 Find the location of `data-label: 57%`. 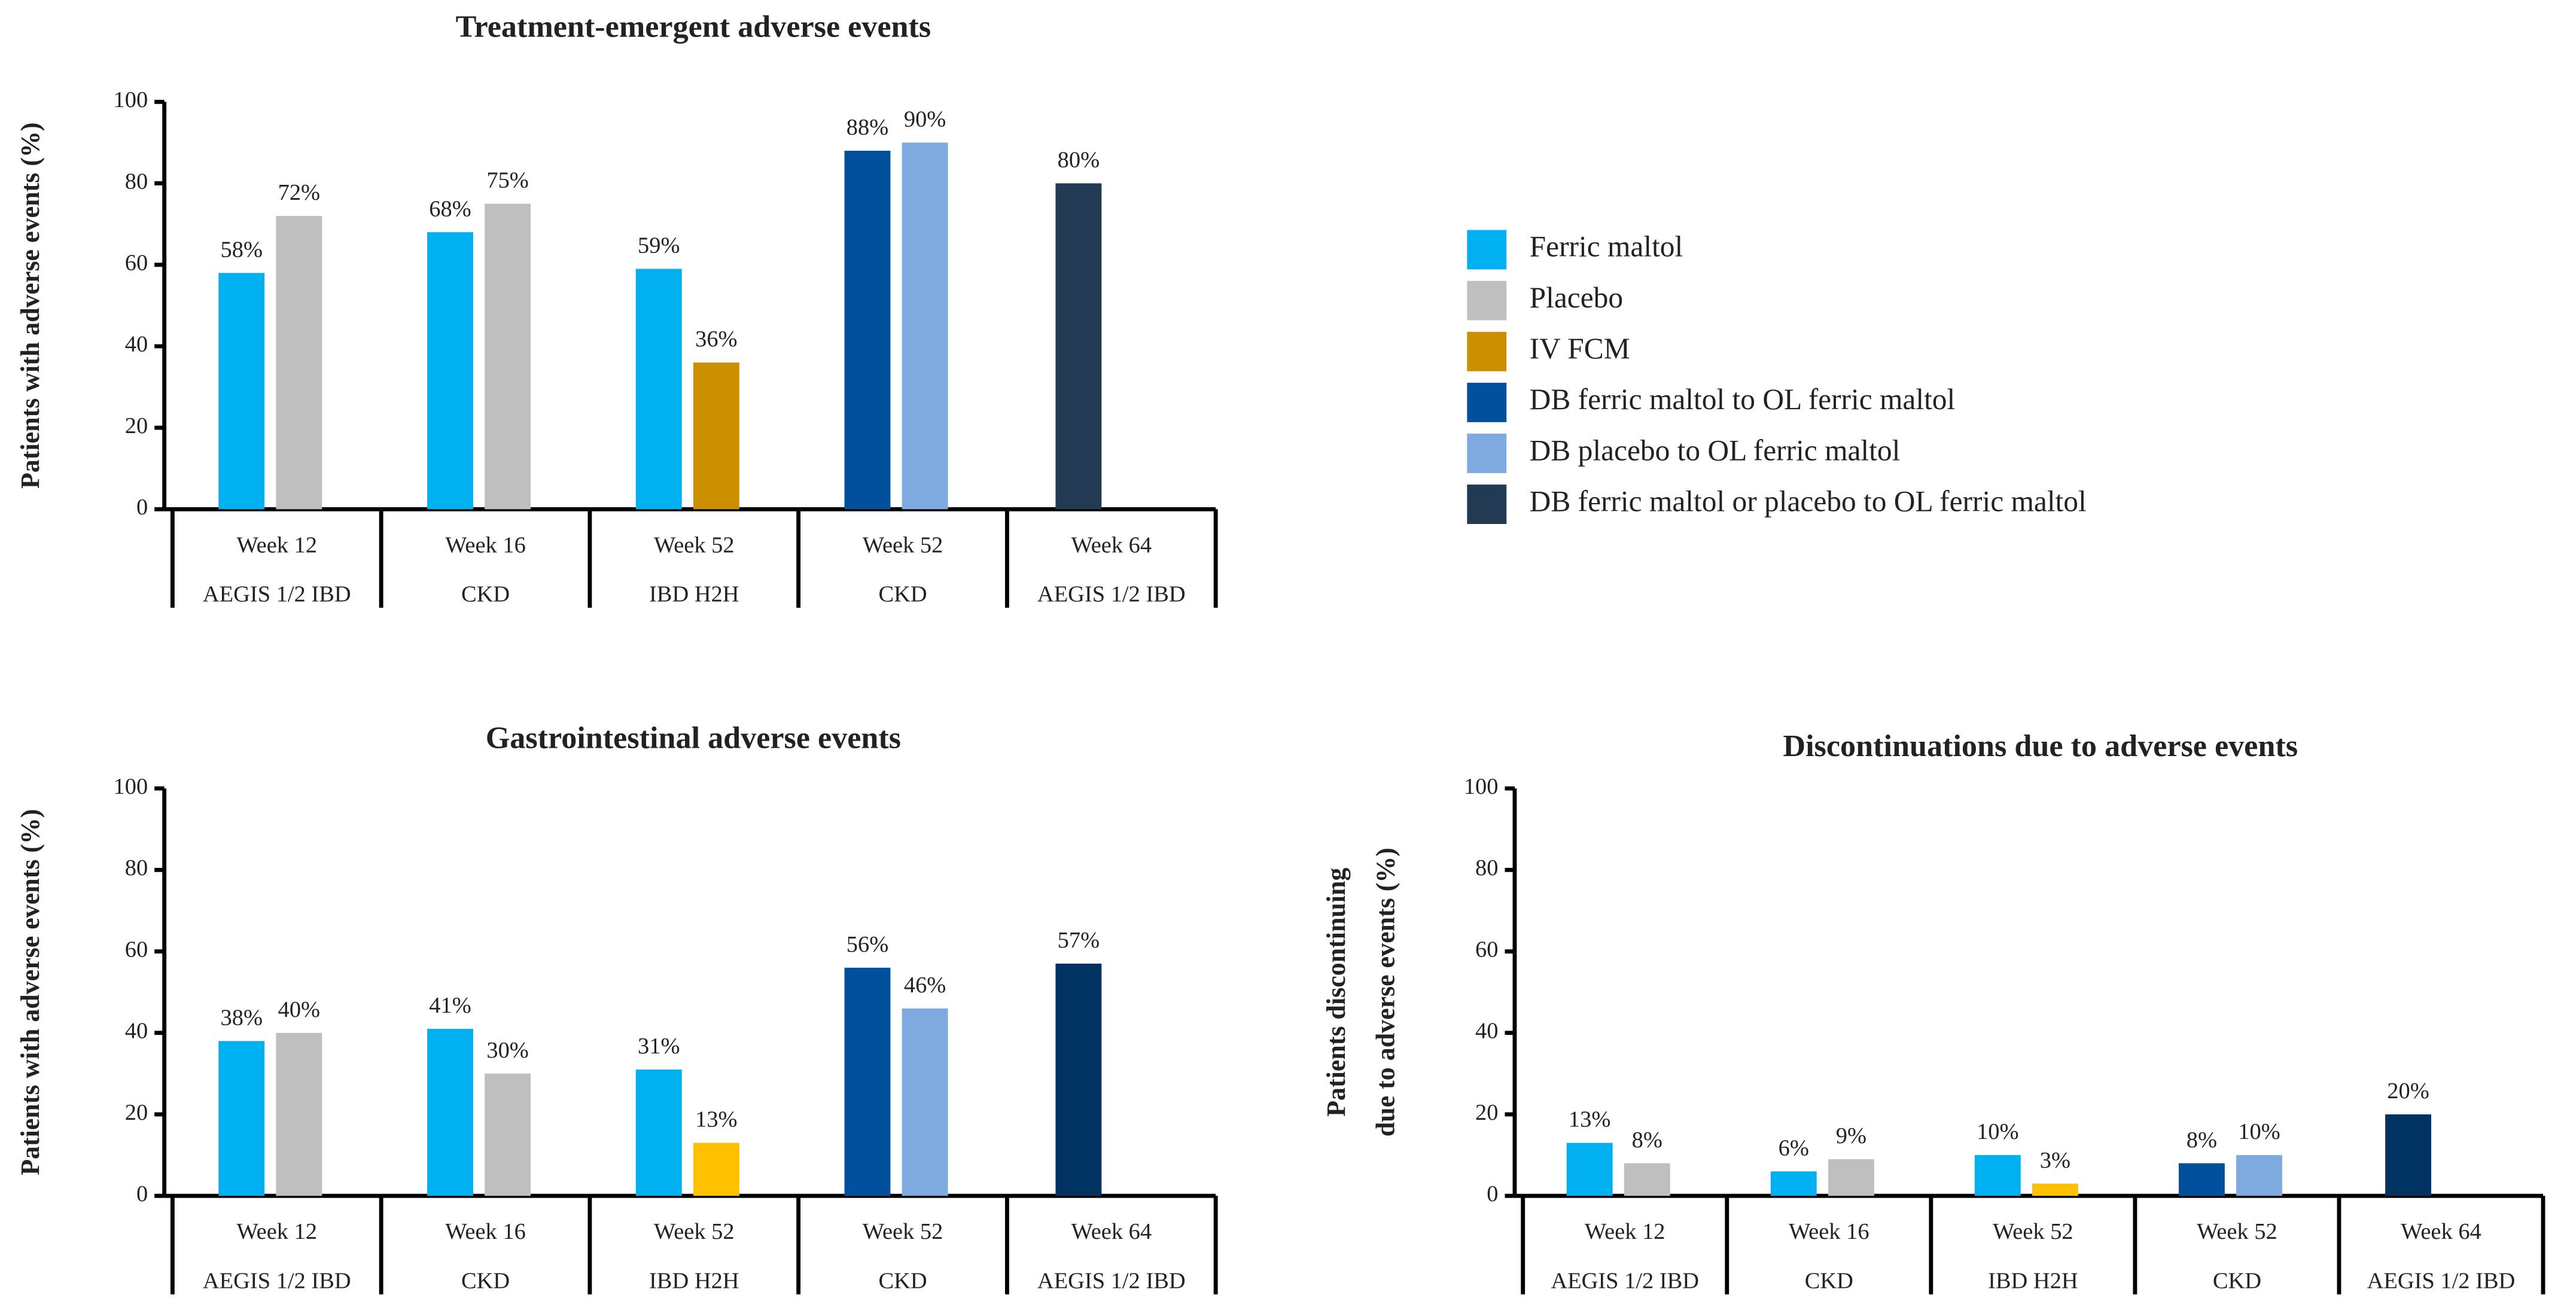

data-label: 57% is located at coordinates (1079, 940).